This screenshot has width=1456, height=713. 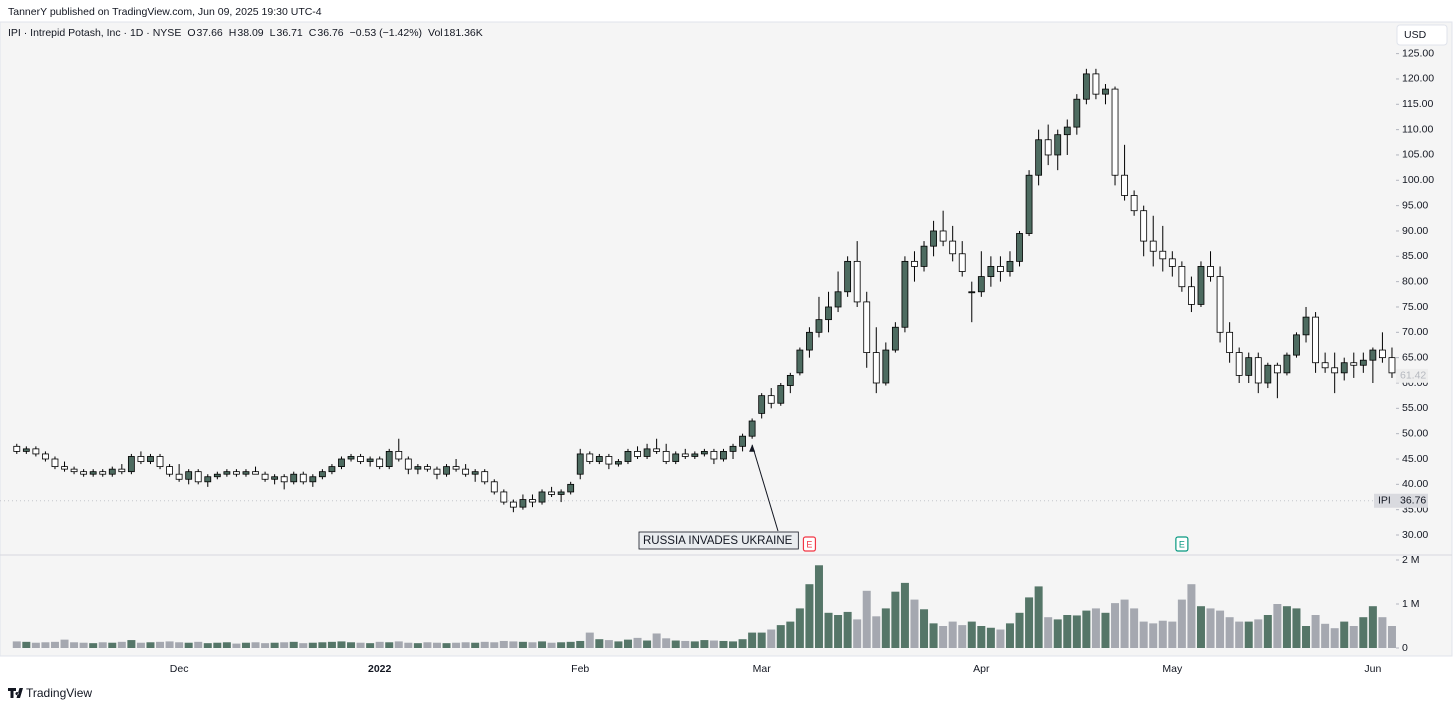 I want to click on annotation-arrowhead, so click(x=752, y=448).